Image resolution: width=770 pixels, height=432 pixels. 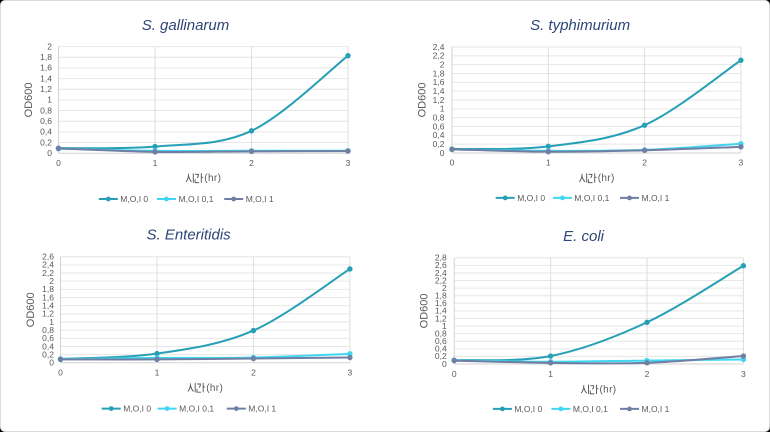 I want to click on svg-text: 2,8, so click(x=441, y=258).